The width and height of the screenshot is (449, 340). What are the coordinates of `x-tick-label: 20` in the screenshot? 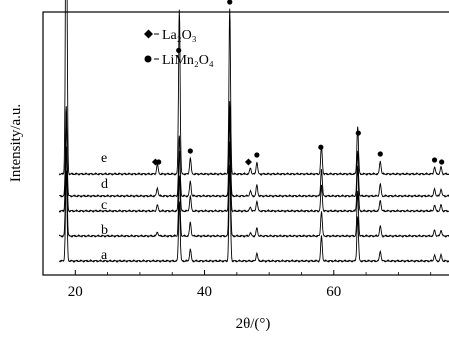 It's located at (75, 292).